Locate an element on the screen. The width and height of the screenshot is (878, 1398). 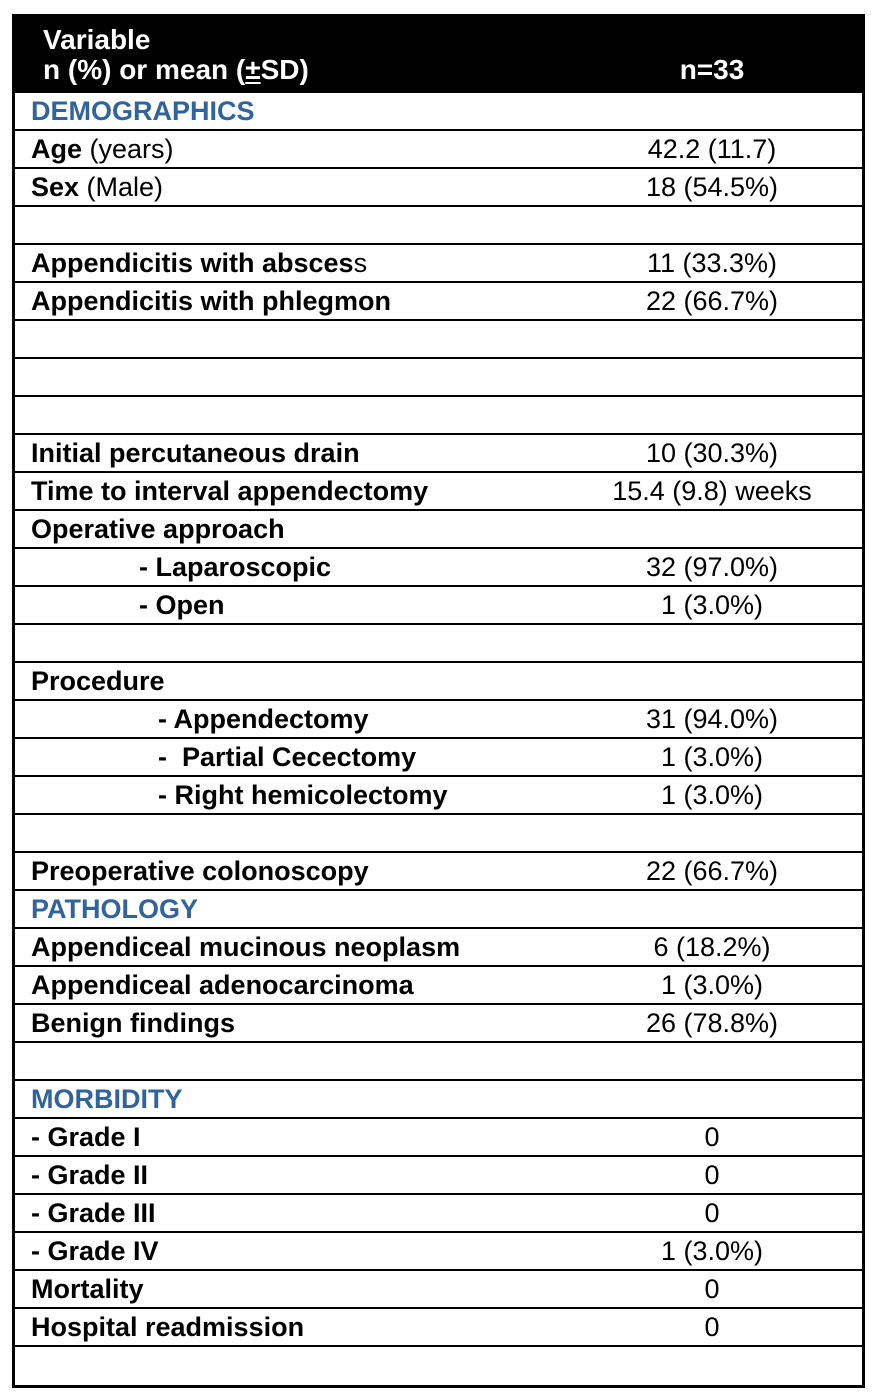
table-row: Age (years) 42.2 (11.7) is located at coordinates (438, 150).